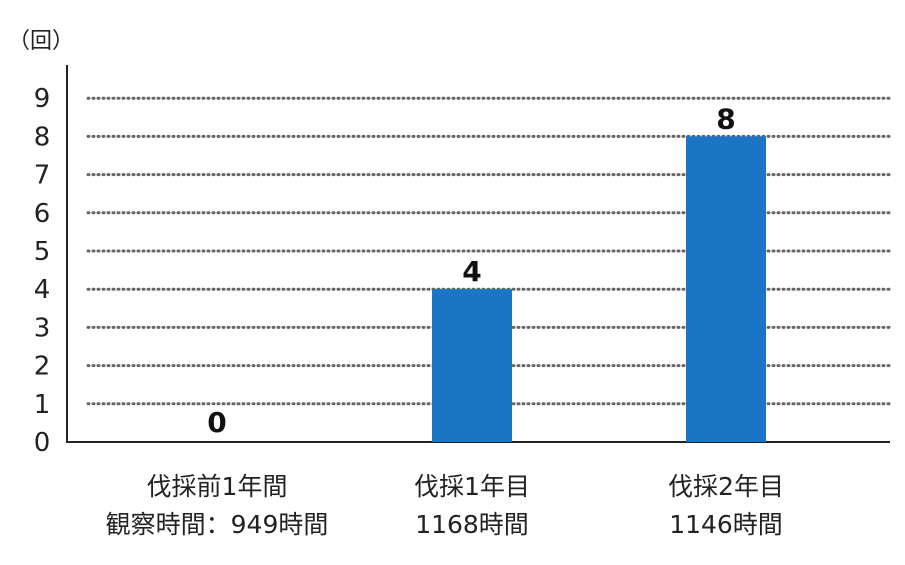 Image resolution: width=905 pixels, height=565 pixels. Describe the element at coordinates (42, 99) in the screenshot. I see `y-tick-label: 9` at that location.